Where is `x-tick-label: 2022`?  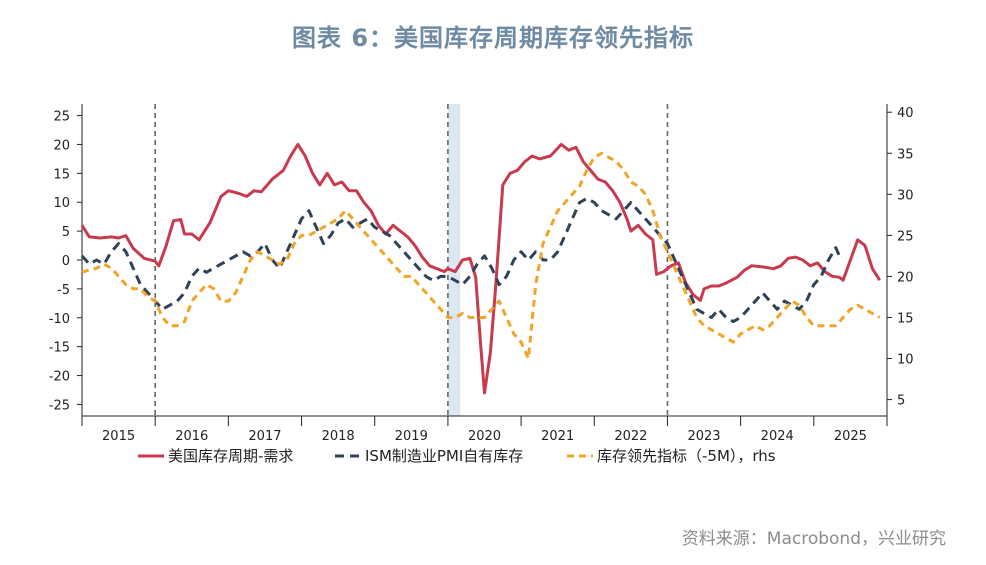 x-tick-label: 2022 is located at coordinates (630, 436).